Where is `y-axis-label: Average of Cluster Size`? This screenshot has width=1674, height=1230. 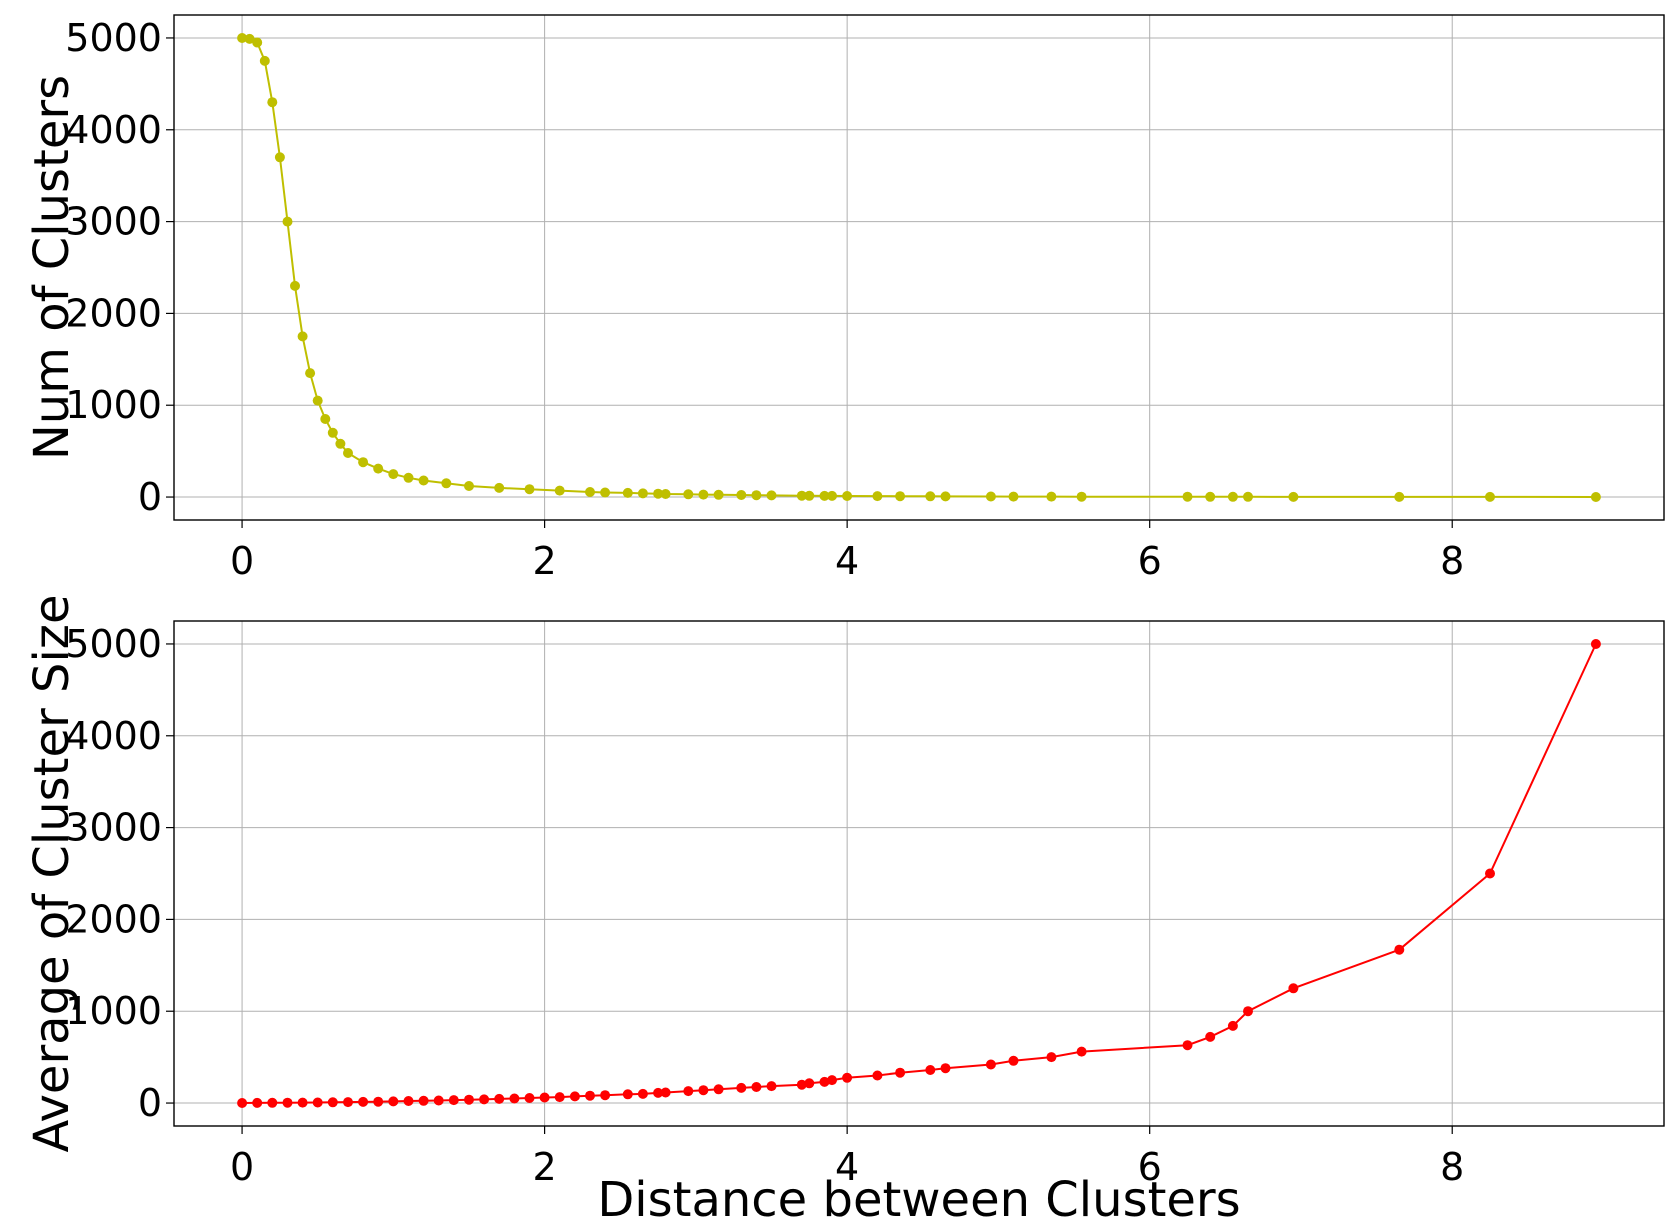 y-axis-label: Average of Cluster Size is located at coordinates (52, 873).